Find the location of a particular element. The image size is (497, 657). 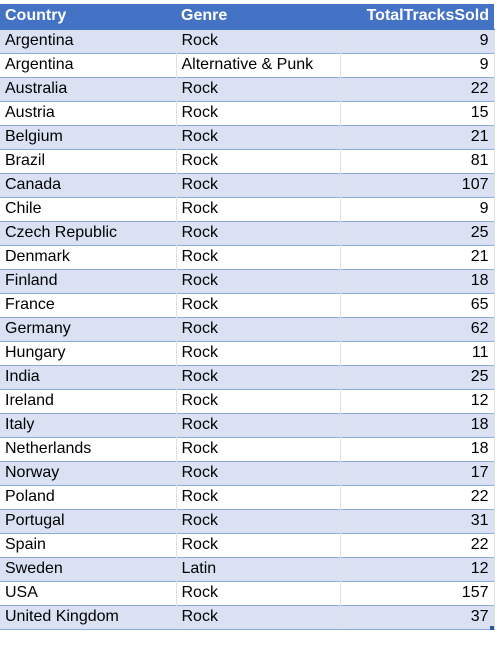

table-row: France Rock 65 is located at coordinates (247, 305).